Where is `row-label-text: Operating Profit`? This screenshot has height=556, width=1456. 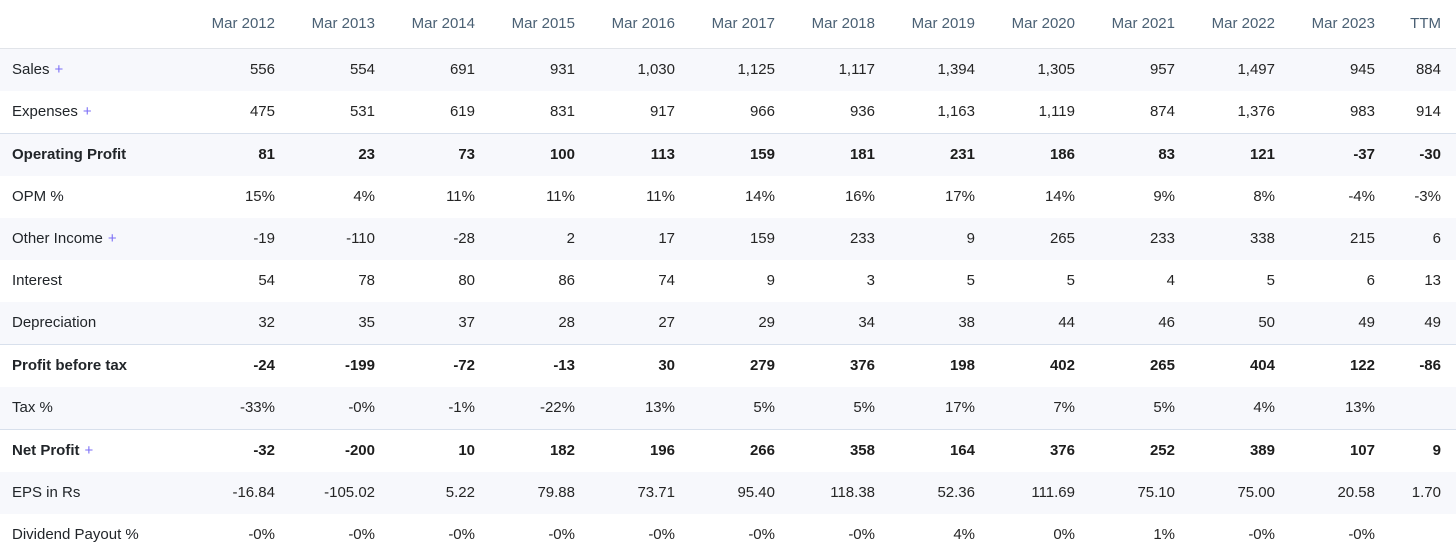 row-label-text: Operating Profit is located at coordinates (69, 154).